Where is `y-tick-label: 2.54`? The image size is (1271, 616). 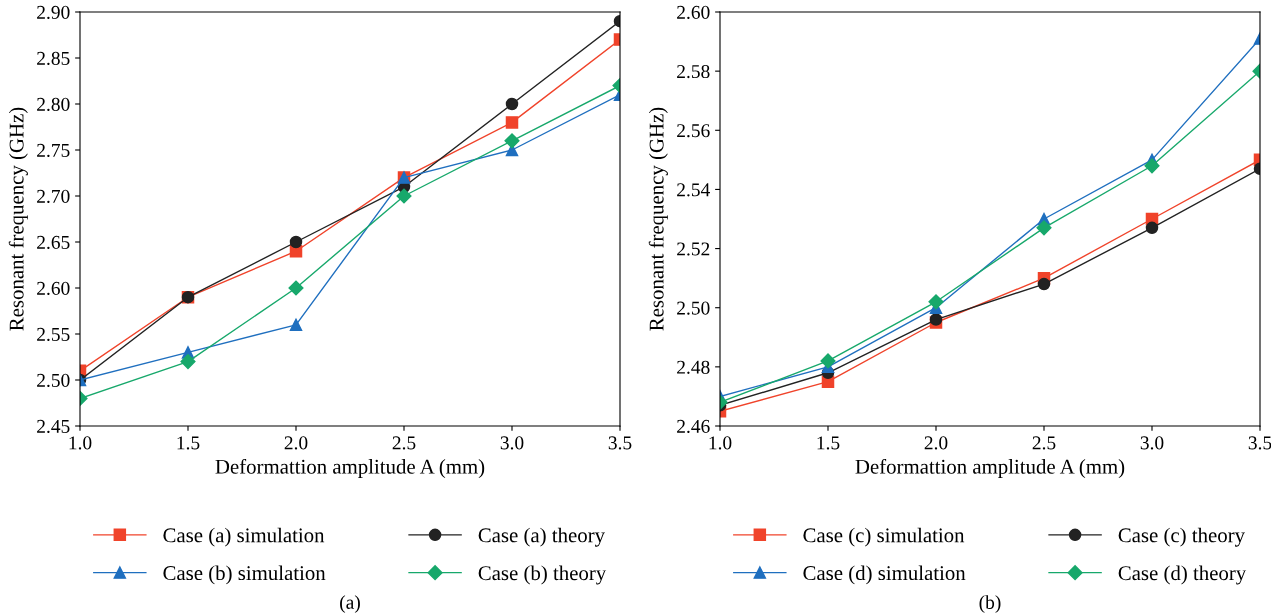 y-tick-label: 2.54 is located at coordinates (693, 190).